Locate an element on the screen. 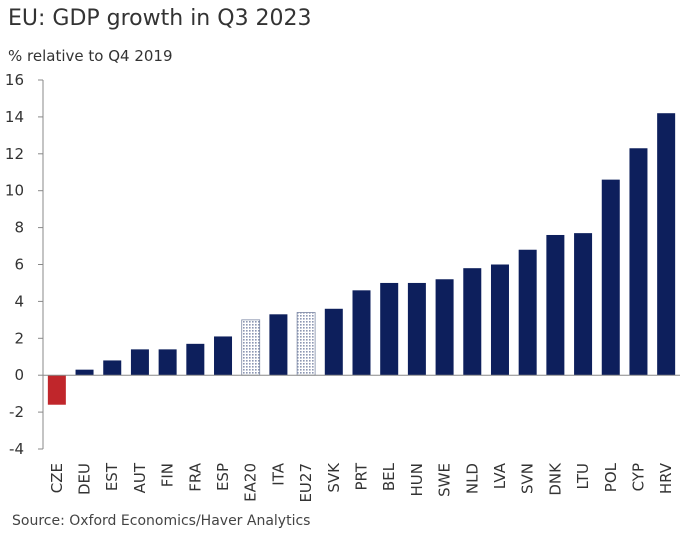 This screenshot has width=680, height=542. x-tick-label: LTU is located at coordinates (583, 476).